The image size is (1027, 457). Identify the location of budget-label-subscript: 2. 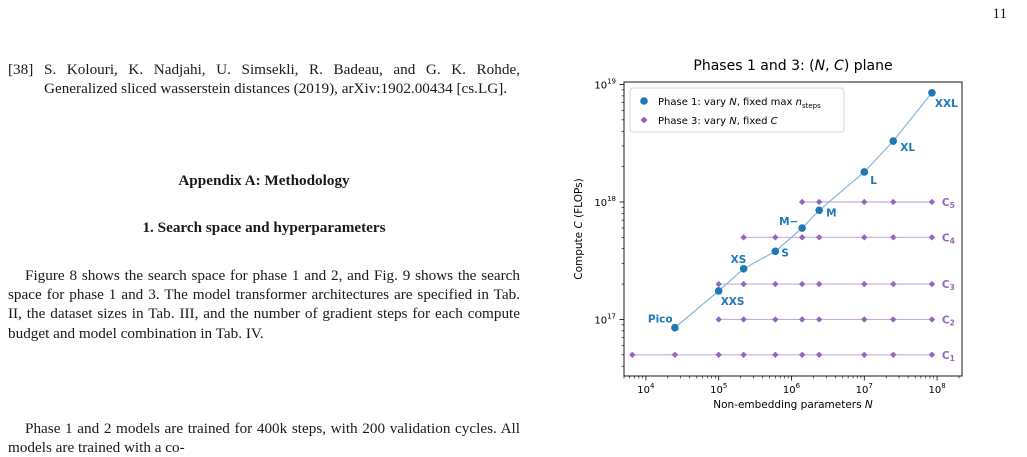
(952, 322).